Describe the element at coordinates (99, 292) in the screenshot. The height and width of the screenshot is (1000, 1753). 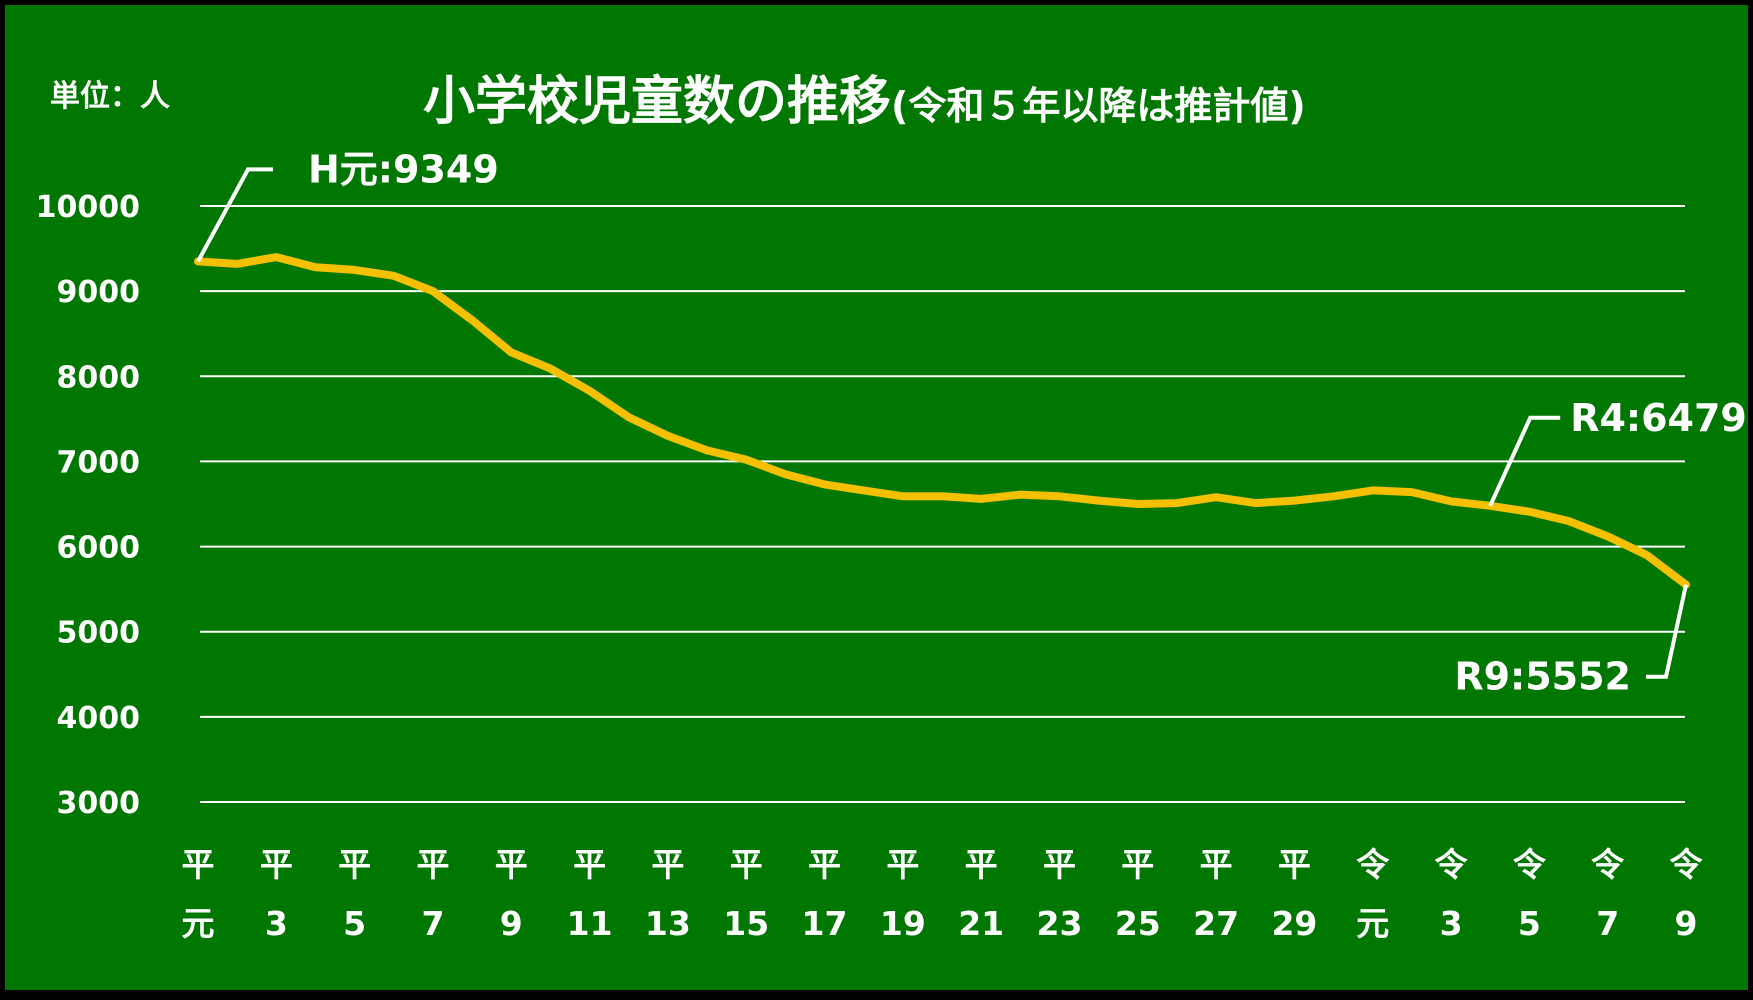
I see `y-tick-label: 9000` at that location.